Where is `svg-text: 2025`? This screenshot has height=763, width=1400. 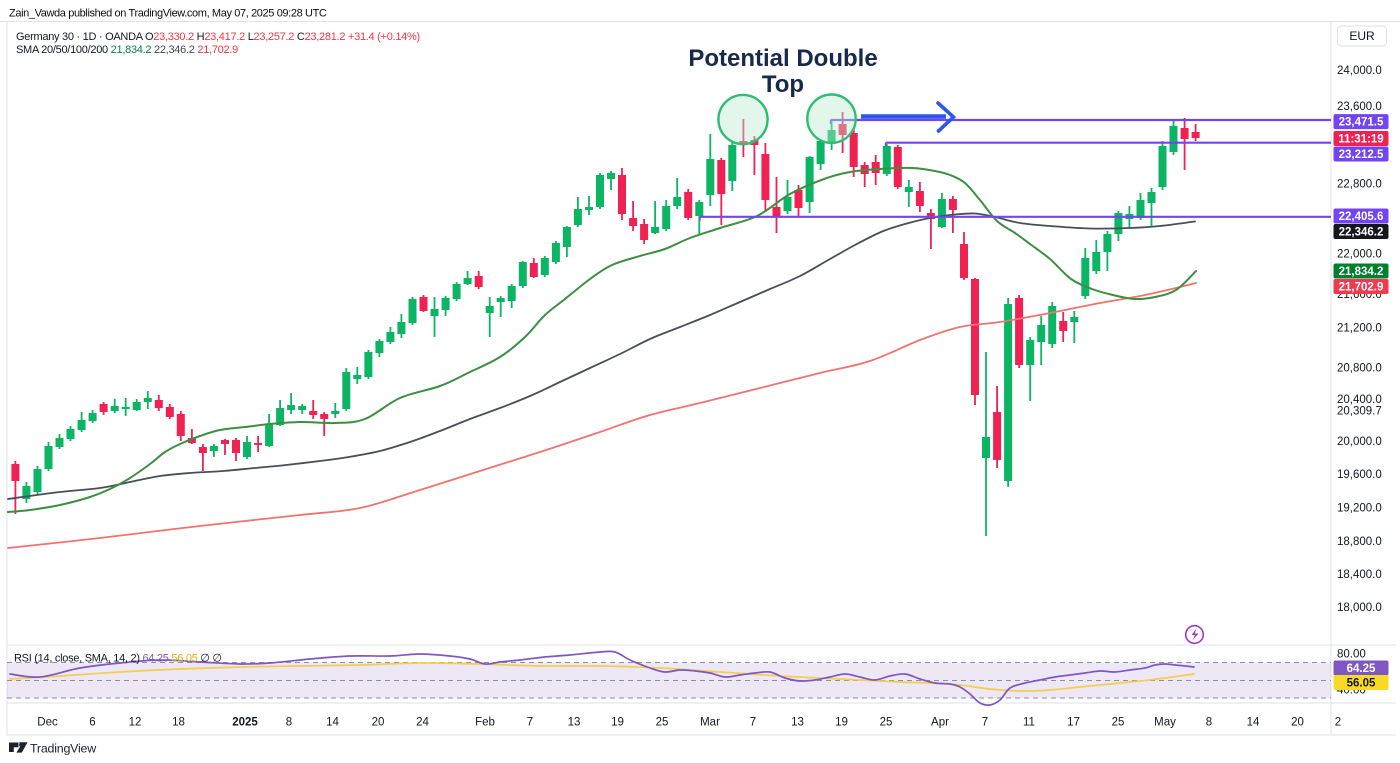
svg-text: 2025 is located at coordinates (245, 723).